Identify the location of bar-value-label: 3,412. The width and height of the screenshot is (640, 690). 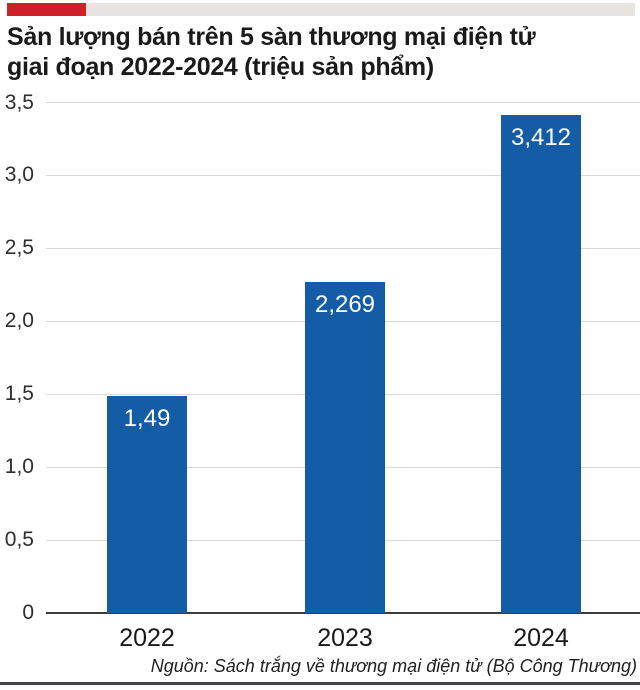
(541, 138).